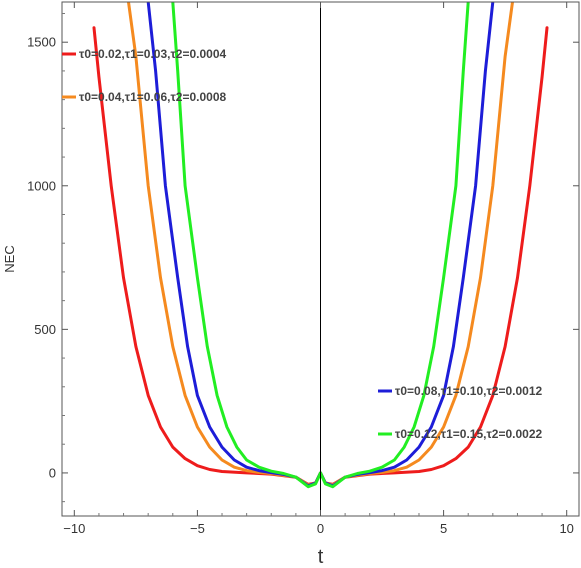  I want to click on x-axis-label: t, so click(321, 557).